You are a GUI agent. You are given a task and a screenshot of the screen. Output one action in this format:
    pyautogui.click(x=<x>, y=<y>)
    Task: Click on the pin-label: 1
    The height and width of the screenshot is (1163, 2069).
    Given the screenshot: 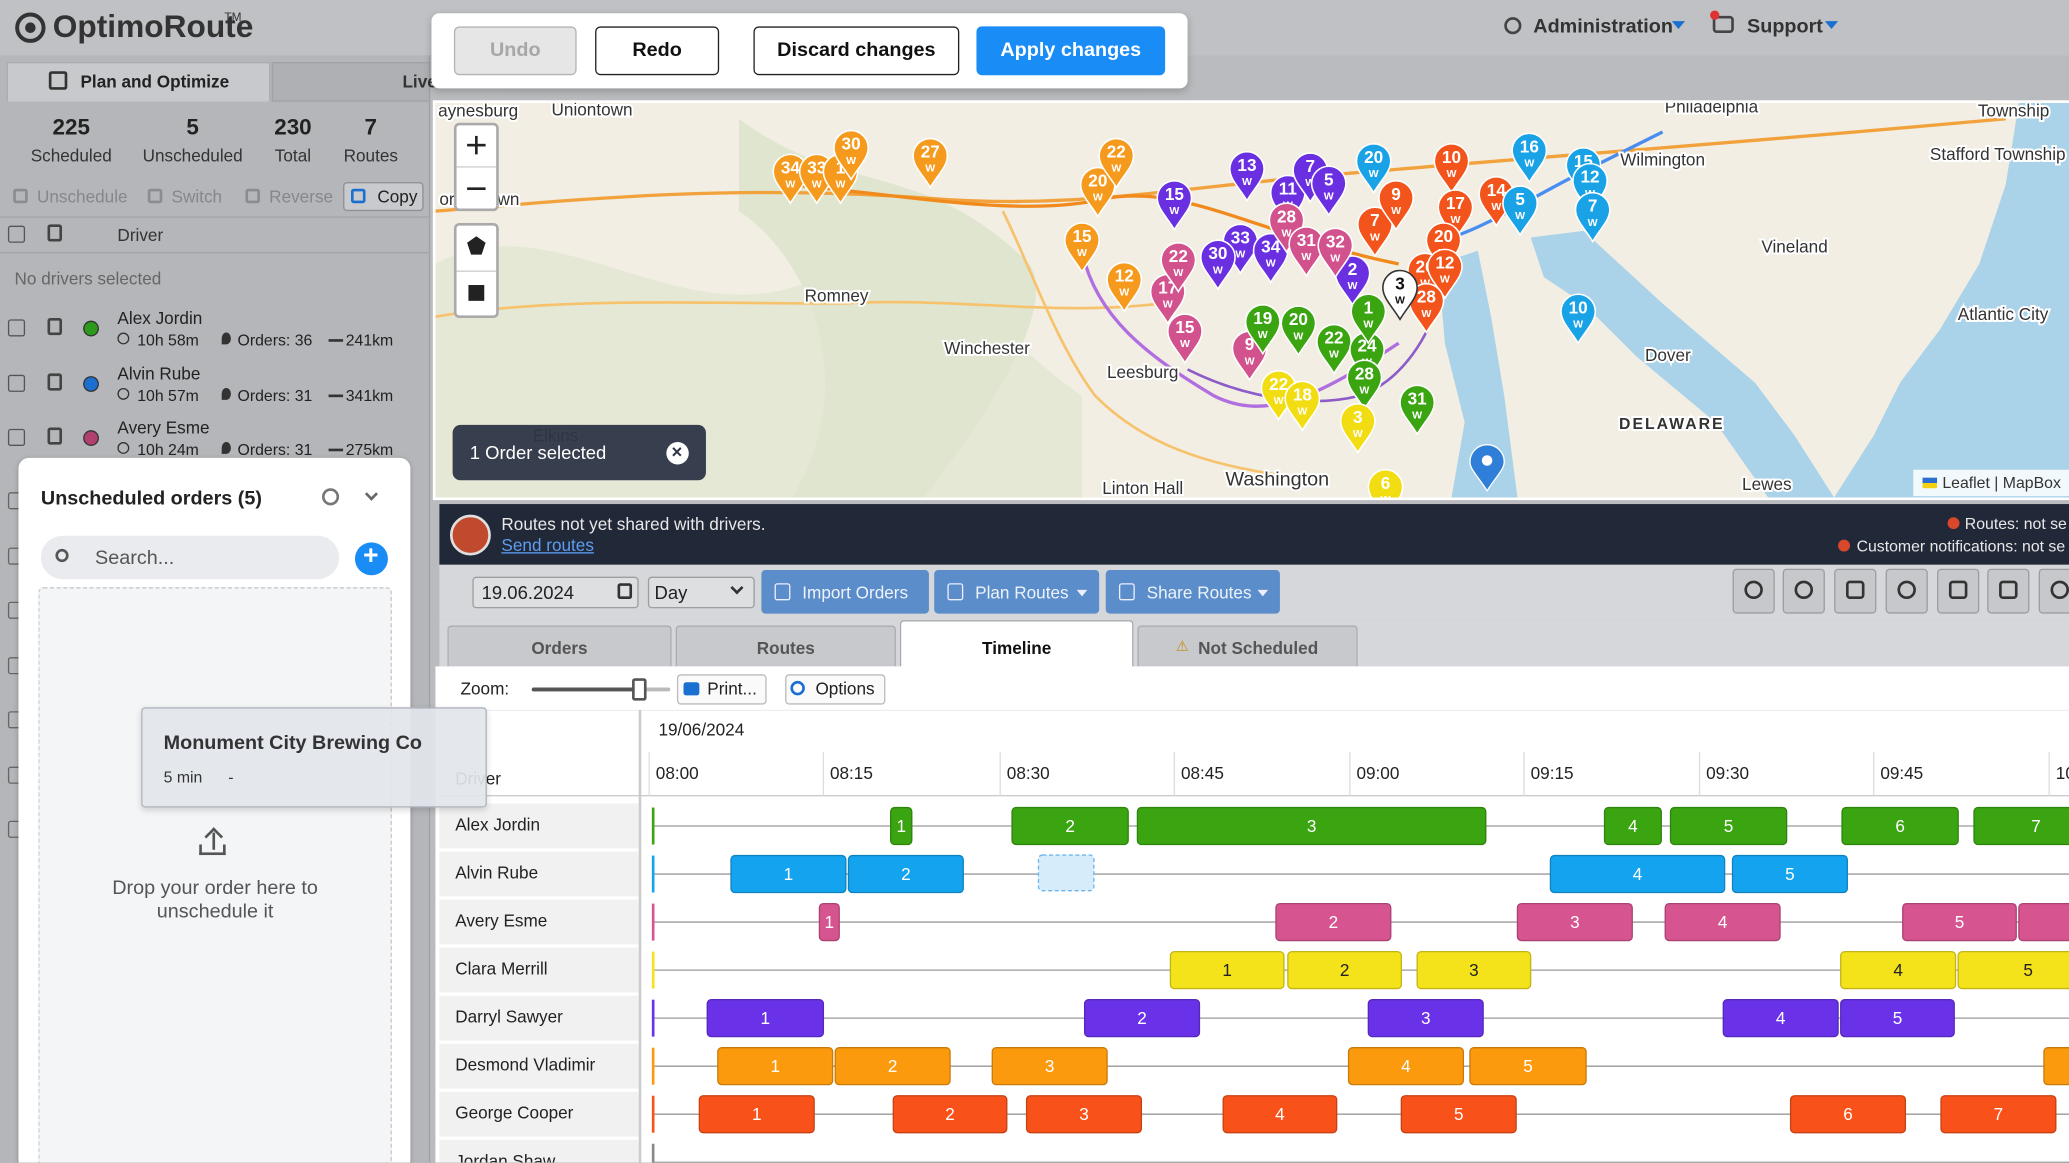 What is the action you would take?
    pyautogui.click(x=1369, y=307)
    